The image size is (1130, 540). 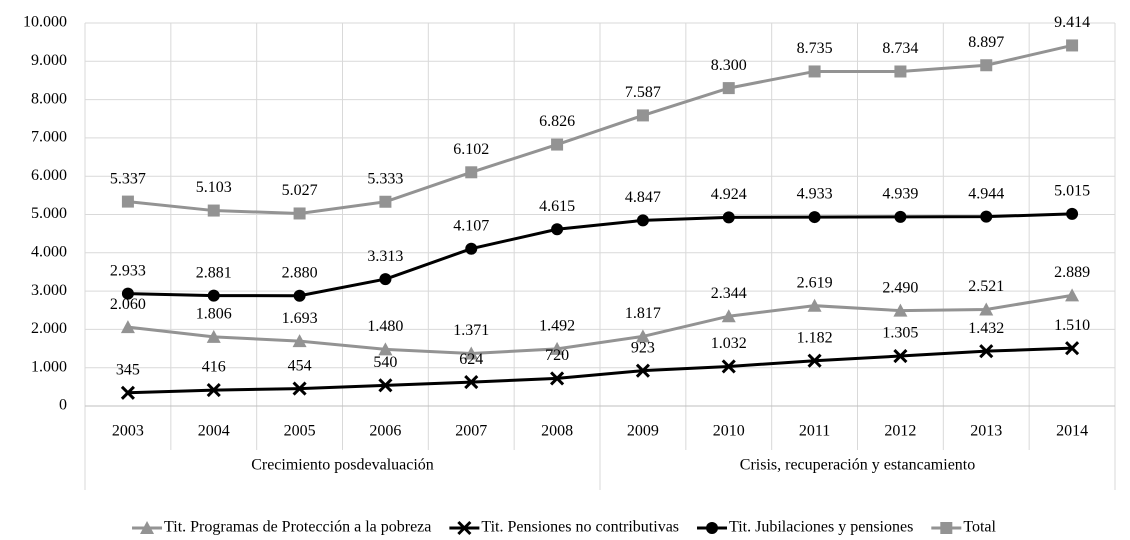 I want to click on data-label: 5.337, so click(x=128, y=178).